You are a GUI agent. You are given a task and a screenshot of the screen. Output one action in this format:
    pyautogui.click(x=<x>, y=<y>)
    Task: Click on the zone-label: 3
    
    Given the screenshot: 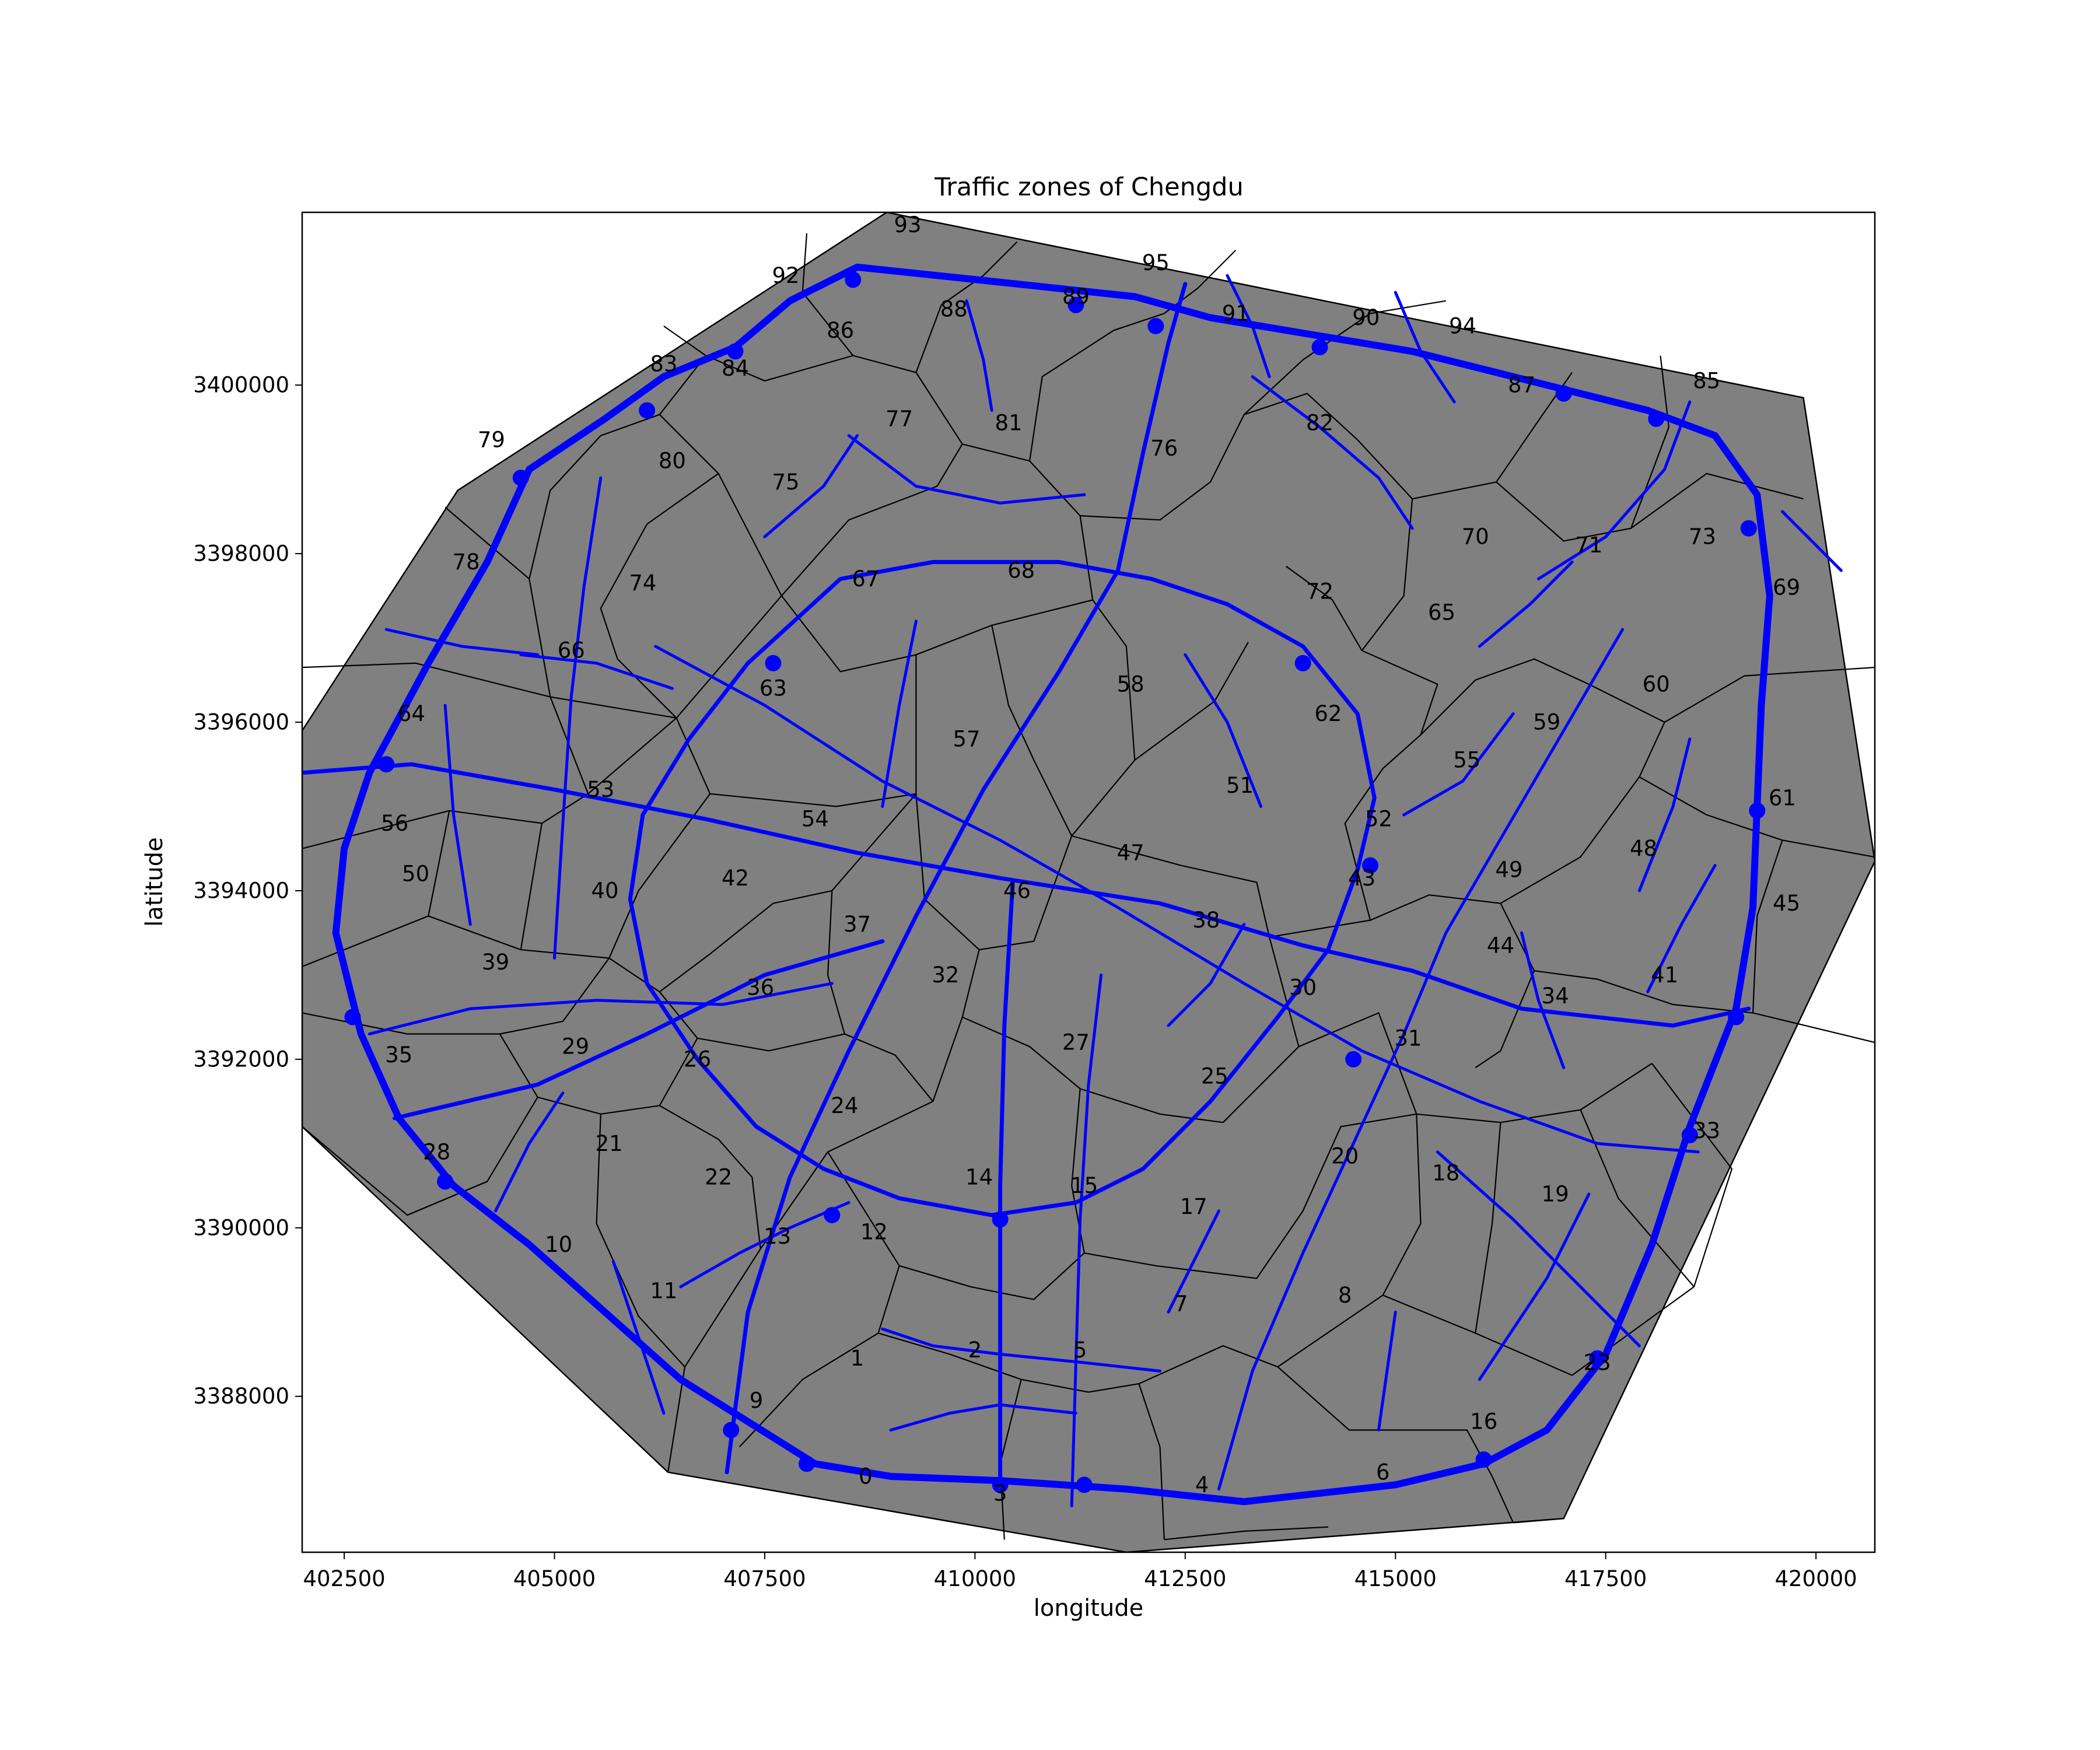 What is the action you would take?
    pyautogui.click(x=1000, y=1493)
    